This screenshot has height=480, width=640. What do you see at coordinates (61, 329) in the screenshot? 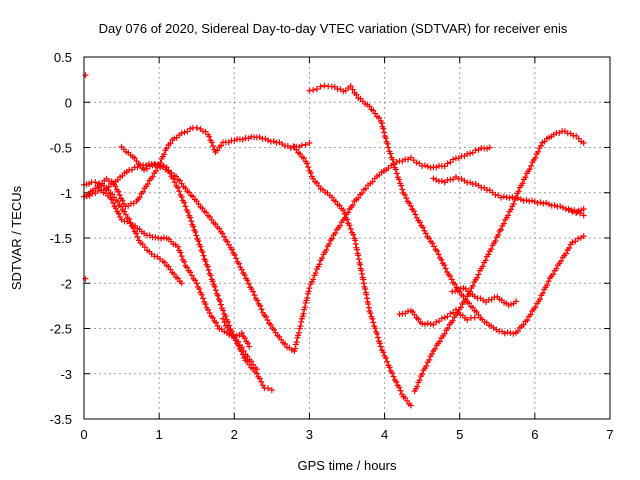
I see `y-tick-label: -2.5` at bounding box center [61, 329].